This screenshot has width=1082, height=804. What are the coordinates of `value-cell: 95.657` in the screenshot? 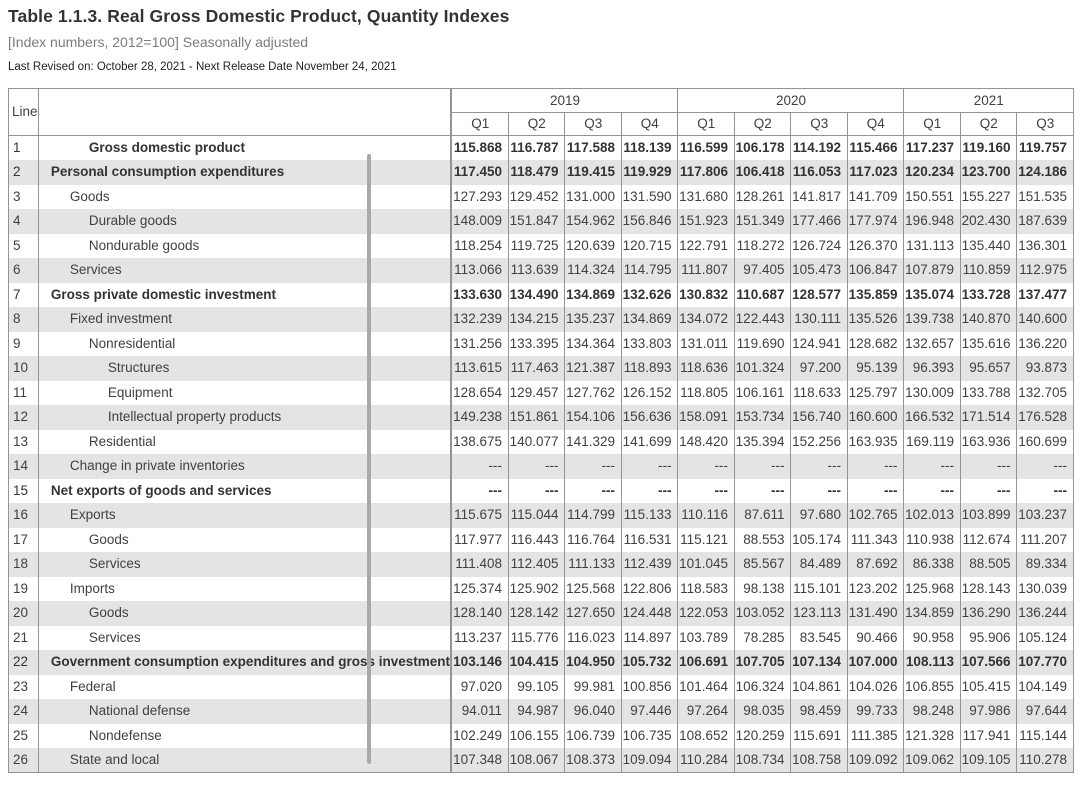 It's located at (989, 368).